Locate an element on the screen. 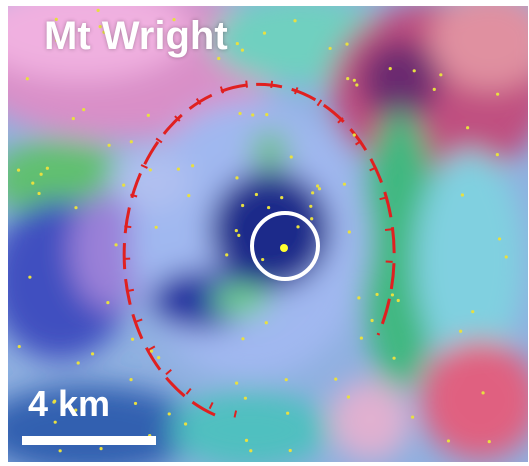  scale-label: 4 km is located at coordinates (69, 403).